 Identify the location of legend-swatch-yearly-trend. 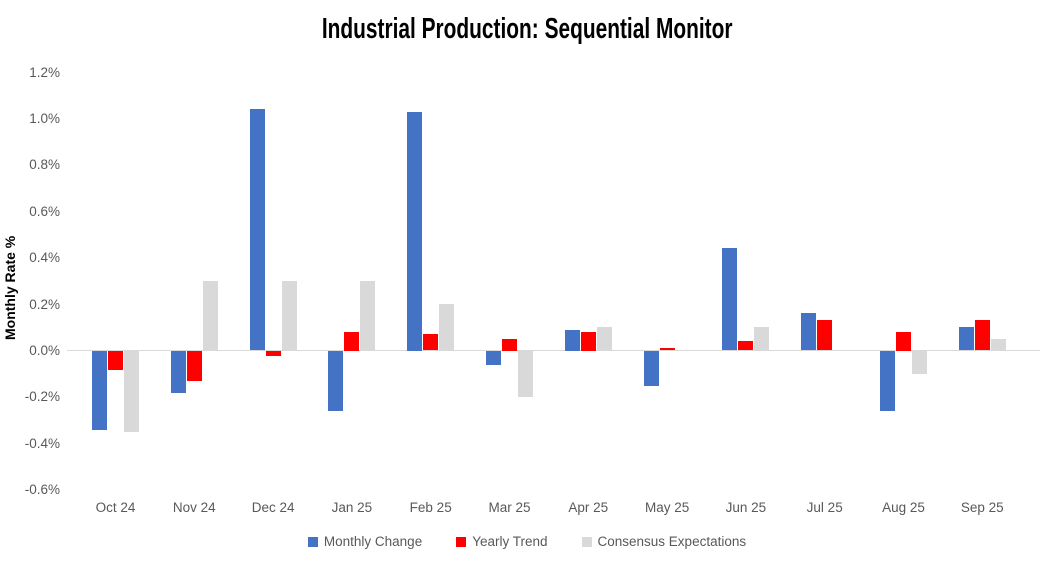
(461, 541).